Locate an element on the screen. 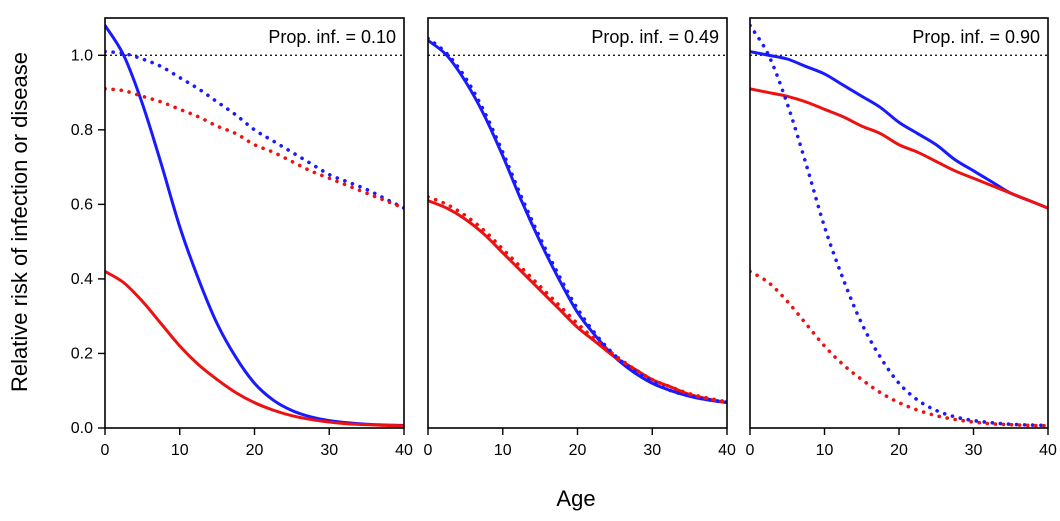 This screenshot has height=521, width=1060. panel-title: Prop. inf. = 0.10 is located at coordinates (332, 37).